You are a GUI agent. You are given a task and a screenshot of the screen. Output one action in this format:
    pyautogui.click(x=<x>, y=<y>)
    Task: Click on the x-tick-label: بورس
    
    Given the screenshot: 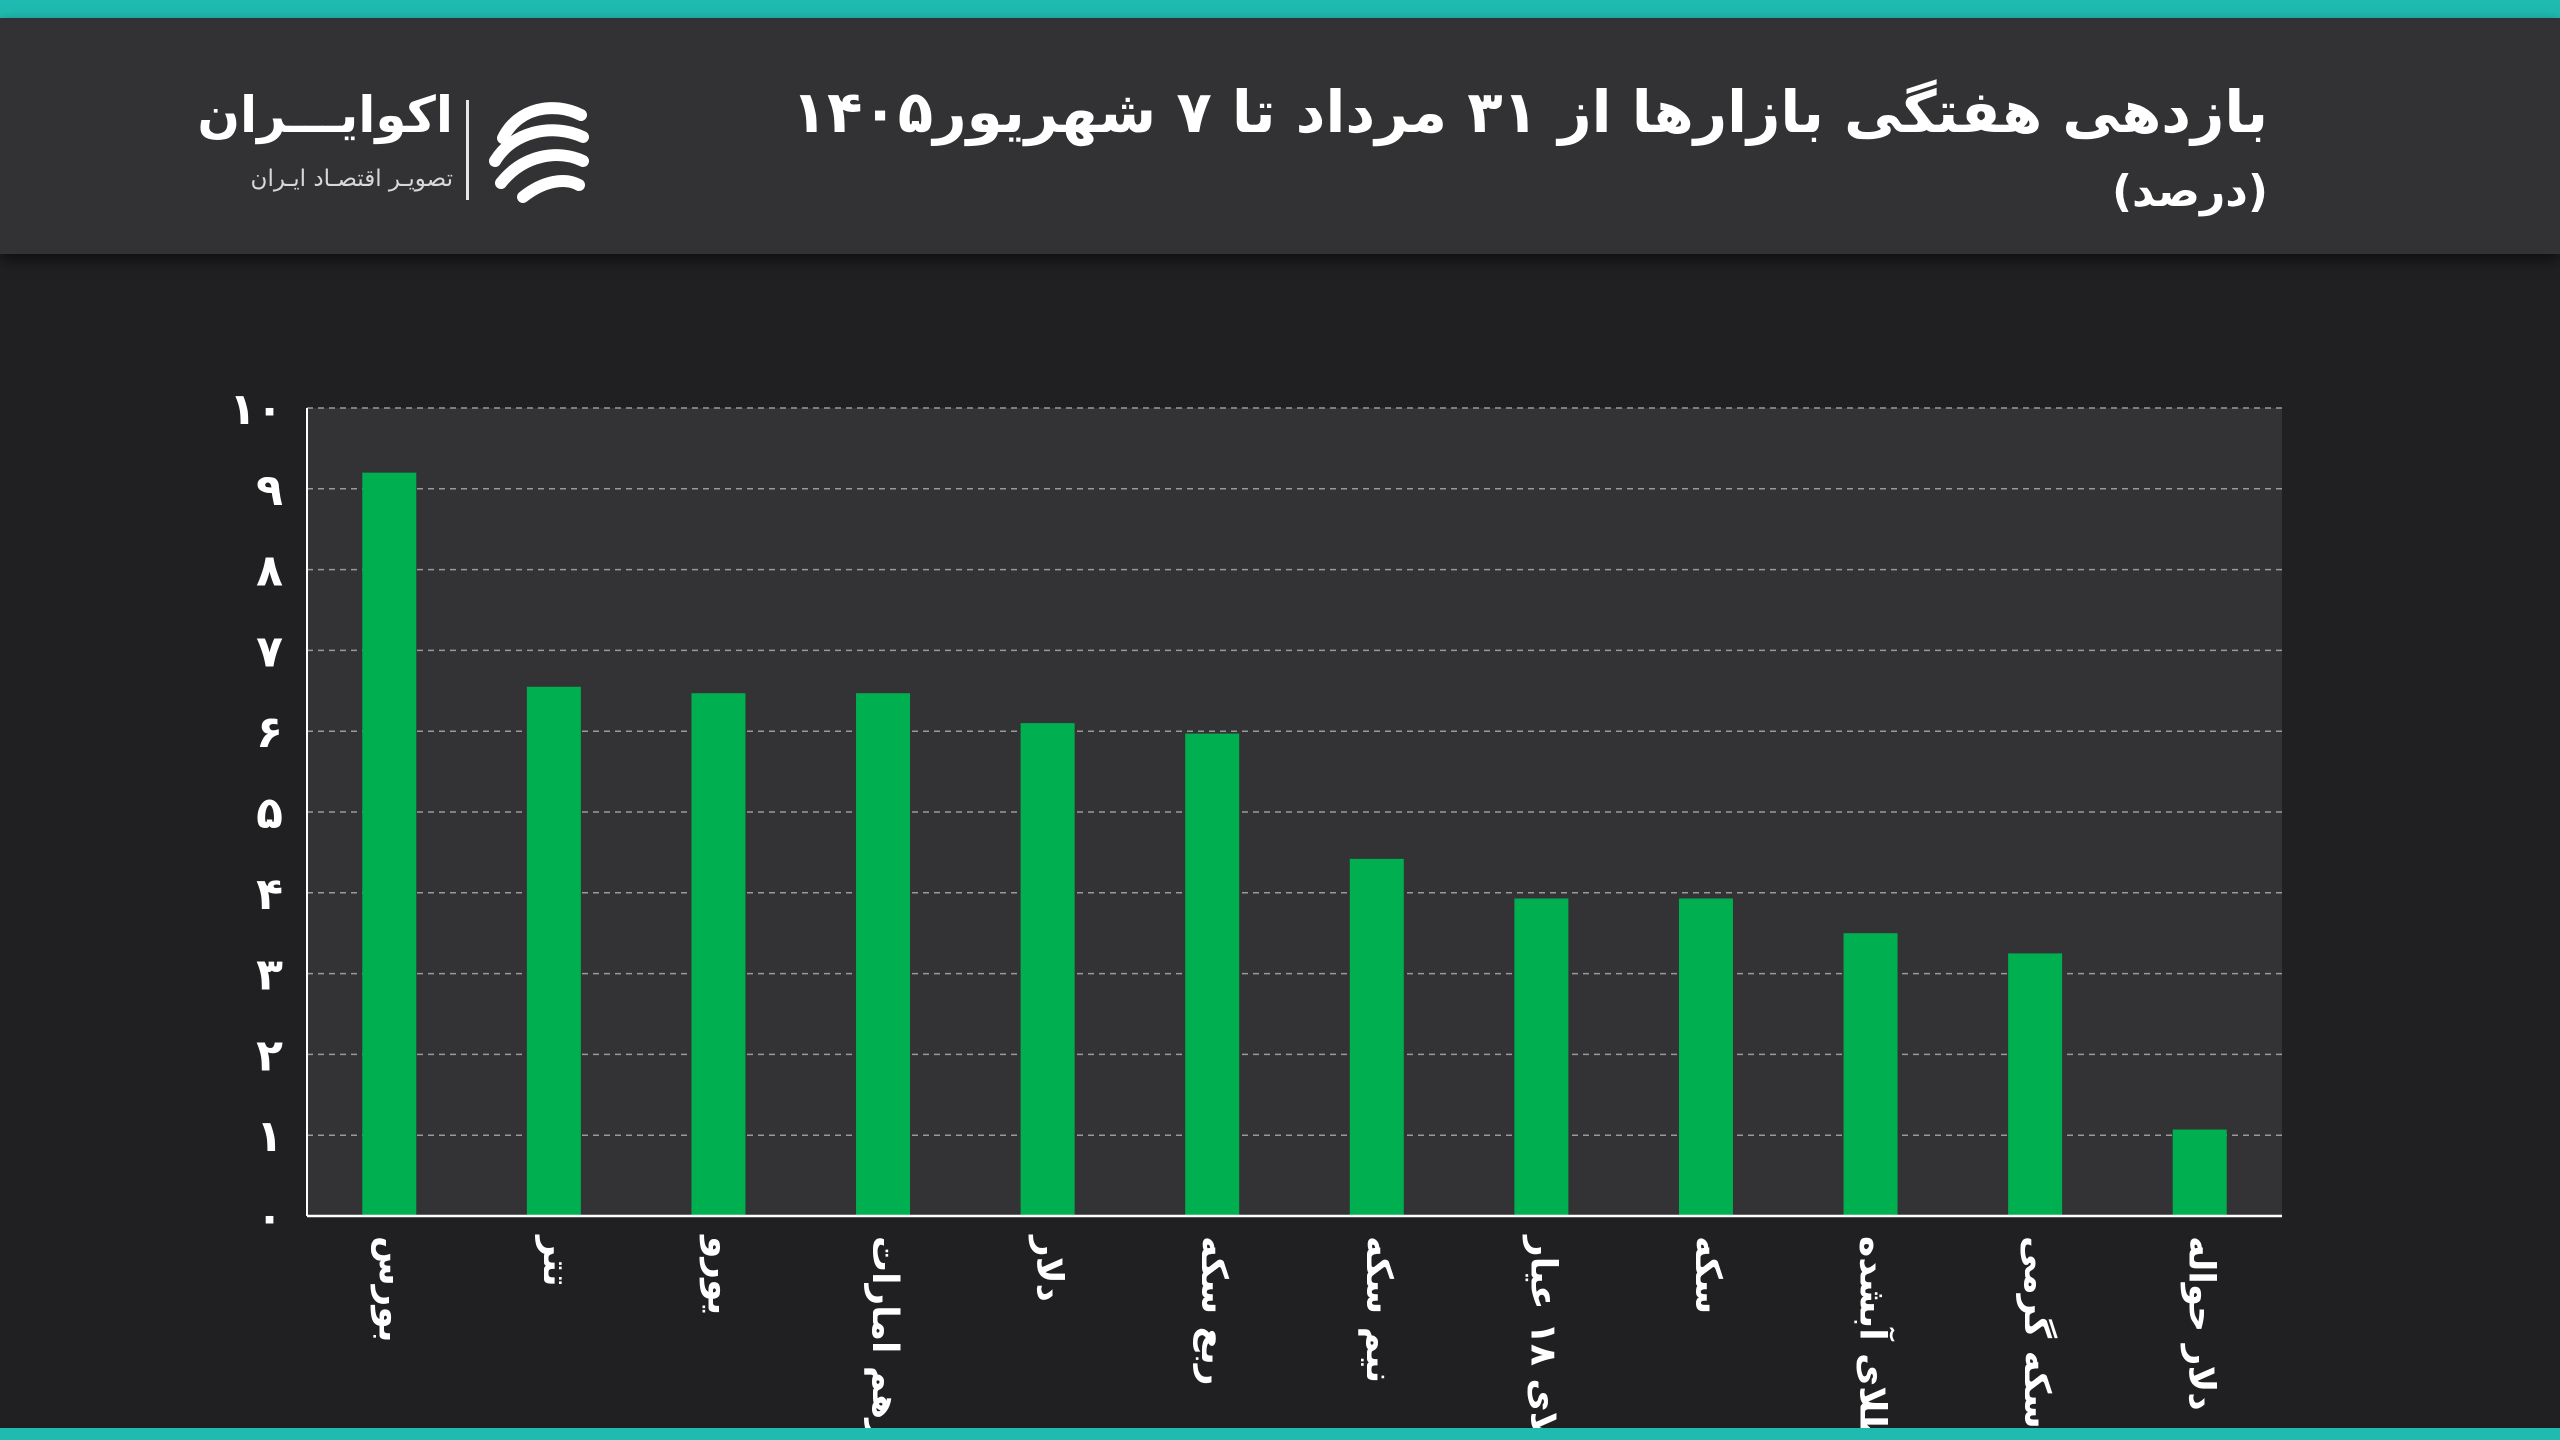 What is the action you would take?
    pyautogui.click(x=390, y=1289)
    